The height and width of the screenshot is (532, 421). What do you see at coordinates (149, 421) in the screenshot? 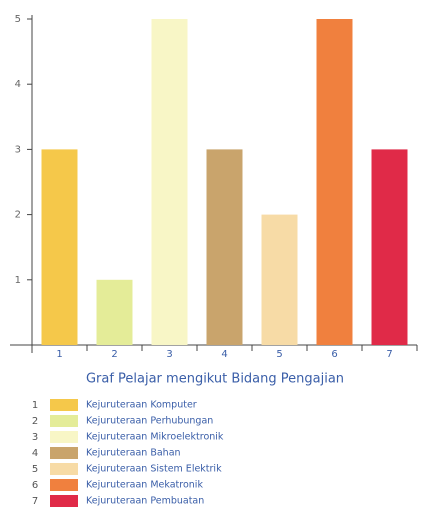
I see `legend-label: Kejuruteraan Perhubungan` at bounding box center [149, 421].